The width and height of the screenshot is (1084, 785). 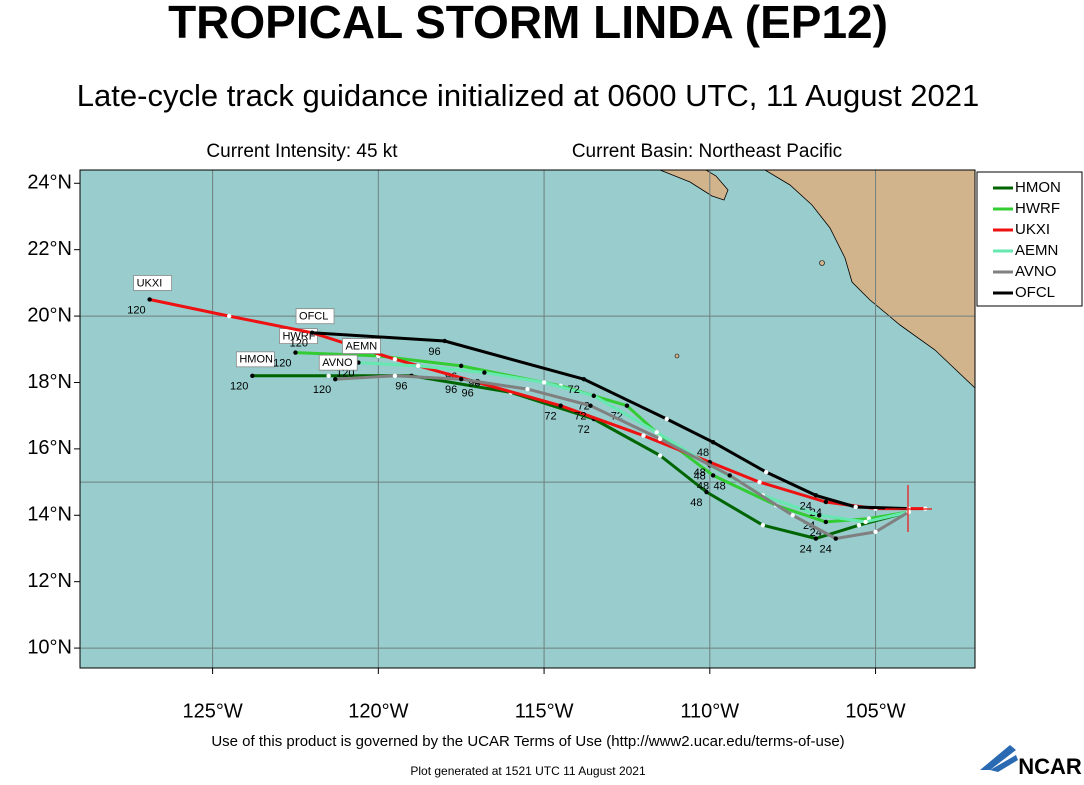 What do you see at coordinates (49, 647) in the screenshot?
I see `y-tick-label: 10°N` at bounding box center [49, 647].